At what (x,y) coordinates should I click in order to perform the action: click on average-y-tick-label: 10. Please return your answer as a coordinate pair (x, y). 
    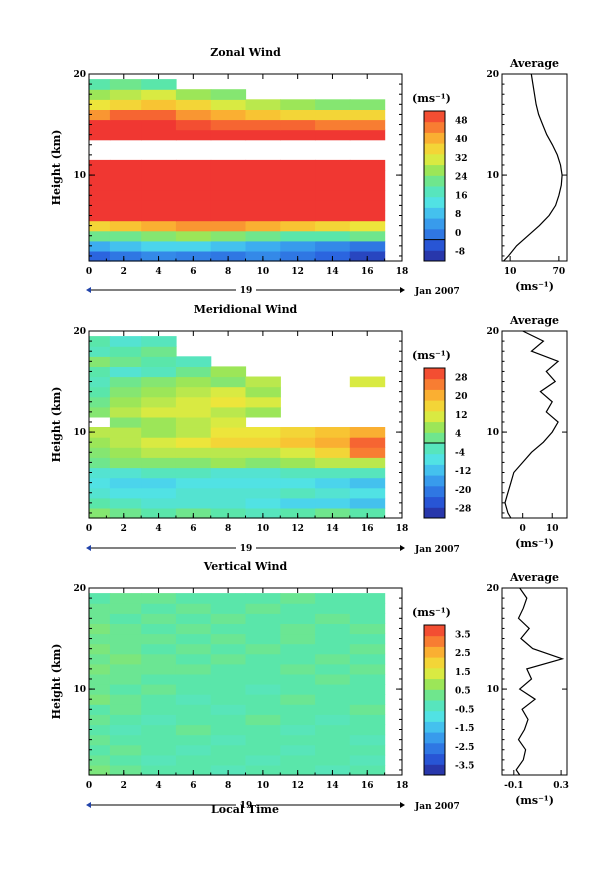
    Looking at the image, I should click on (492, 433).